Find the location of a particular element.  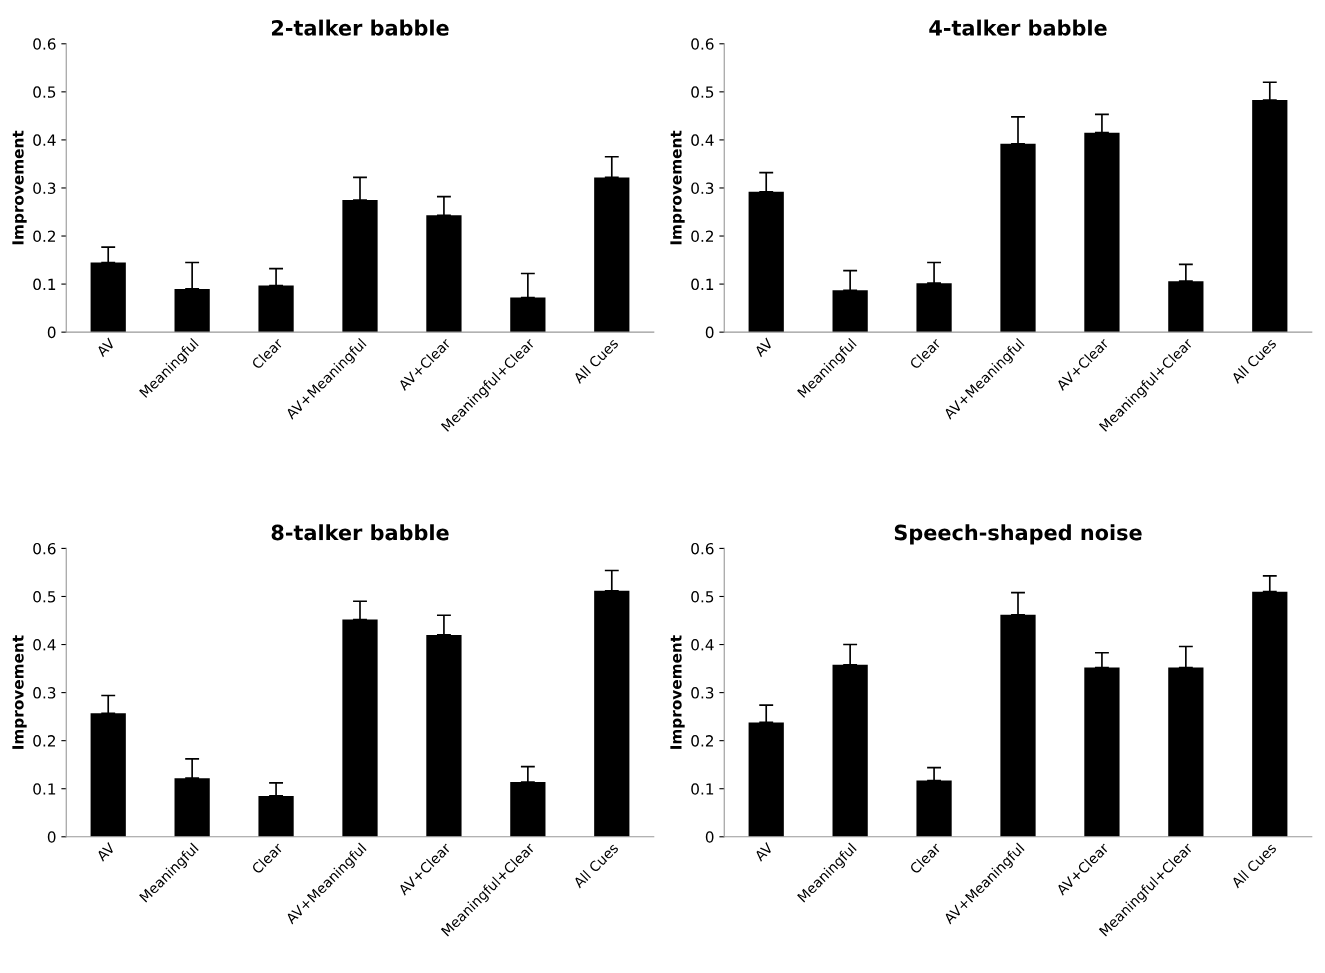

chart-title: 4-talker babble is located at coordinates (1018, 27).